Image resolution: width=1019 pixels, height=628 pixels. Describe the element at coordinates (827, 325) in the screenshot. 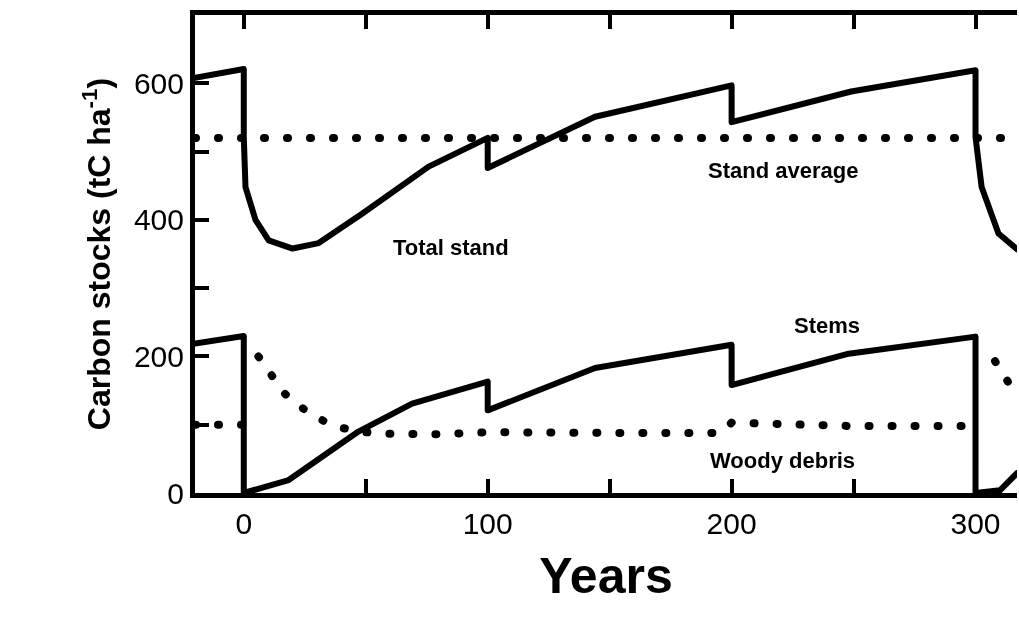

I see `series-label: Stems` at that location.